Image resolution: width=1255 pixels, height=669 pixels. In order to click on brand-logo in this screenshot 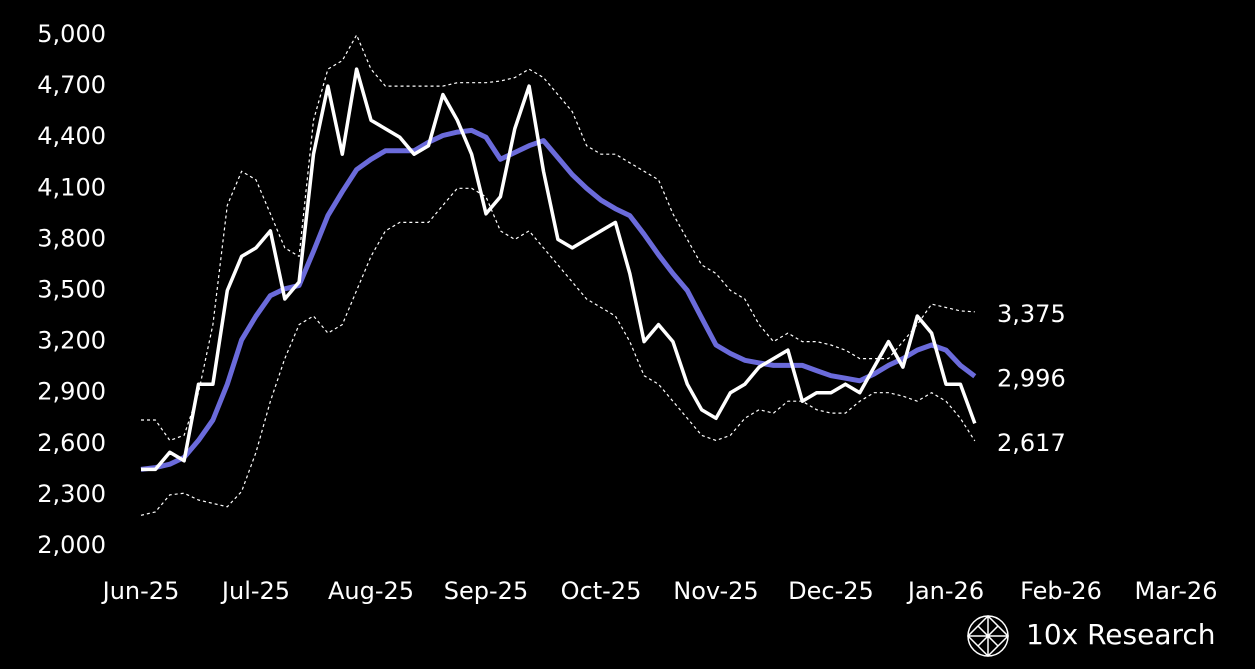, I will do `click(988, 636)`.